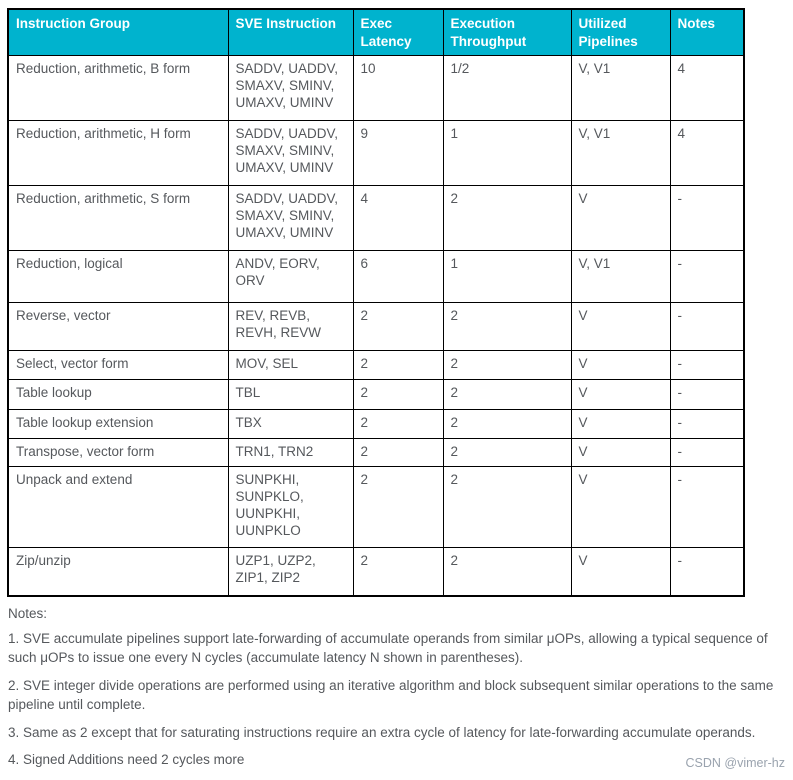 Image resolution: width=793 pixels, height=780 pixels. What do you see at coordinates (398, 218) in the screenshot?
I see `cell-exec-latency: 4` at bounding box center [398, 218].